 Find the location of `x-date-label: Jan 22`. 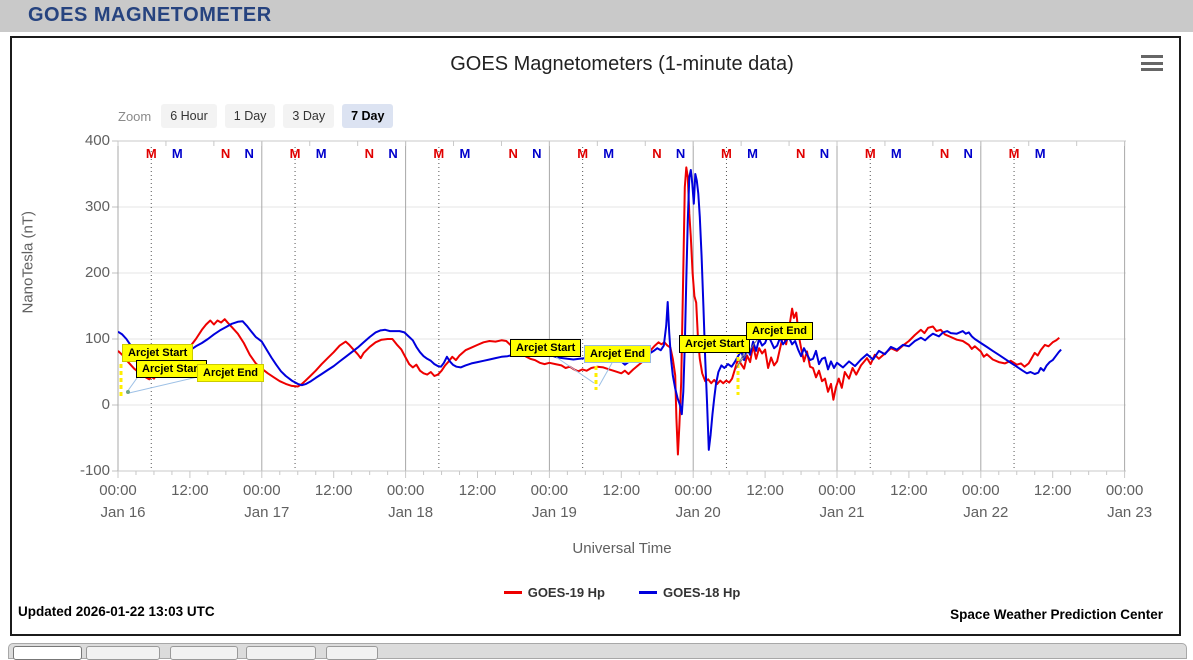

x-date-label: Jan 22 is located at coordinates (986, 512).